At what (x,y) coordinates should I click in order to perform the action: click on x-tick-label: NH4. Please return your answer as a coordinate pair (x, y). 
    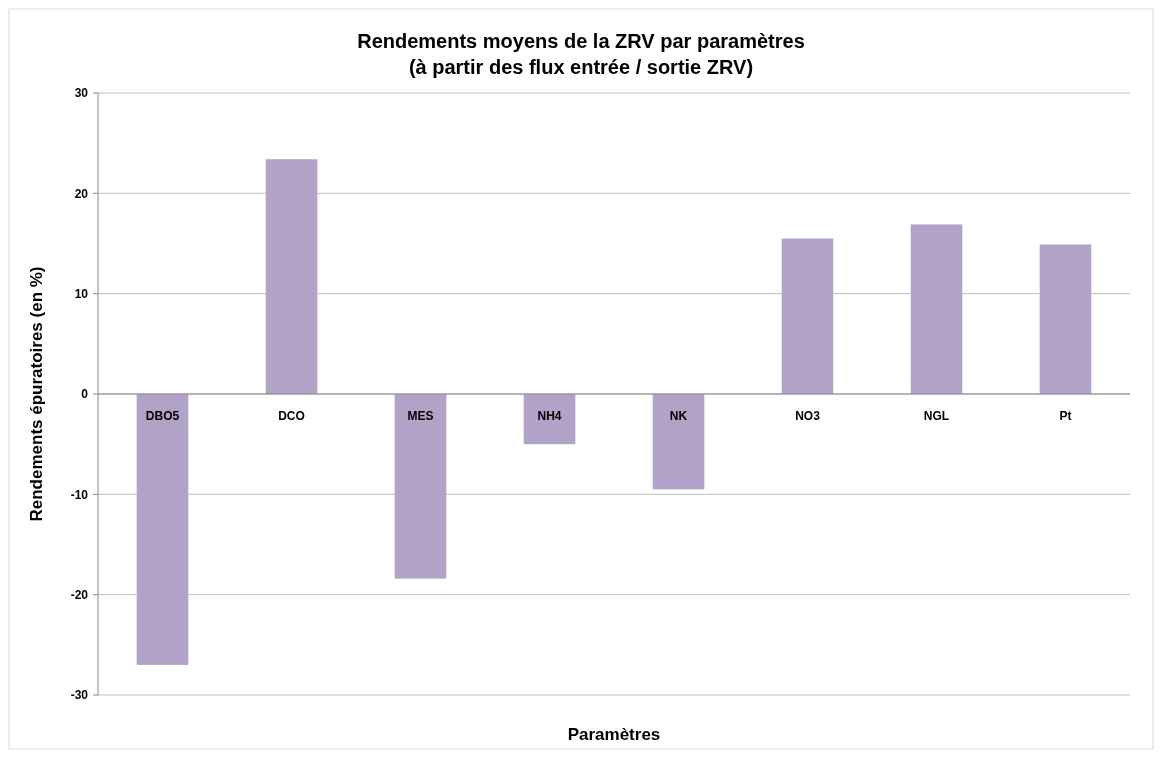
    Looking at the image, I should click on (549, 416).